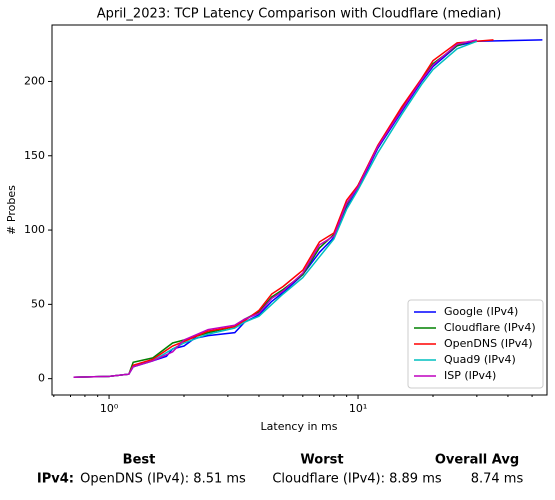 This screenshot has width=555, height=500. I want to click on cell: 8.74 ms, so click(497, 479).